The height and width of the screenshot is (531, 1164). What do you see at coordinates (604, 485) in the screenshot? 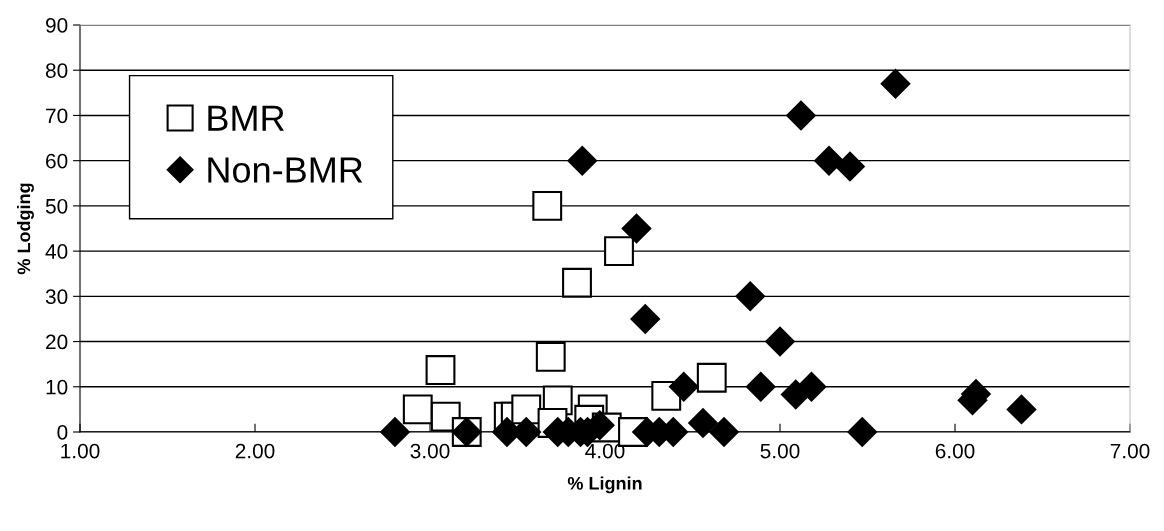
I see `x-axis-title: % Lignin` at bounding box center [604, 485].